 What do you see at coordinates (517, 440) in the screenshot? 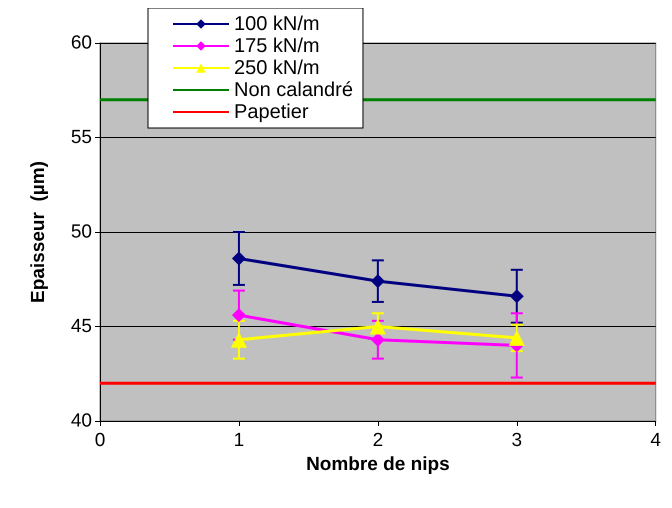
I see `x-tick-label: 3` at bounding box center [517, 440].